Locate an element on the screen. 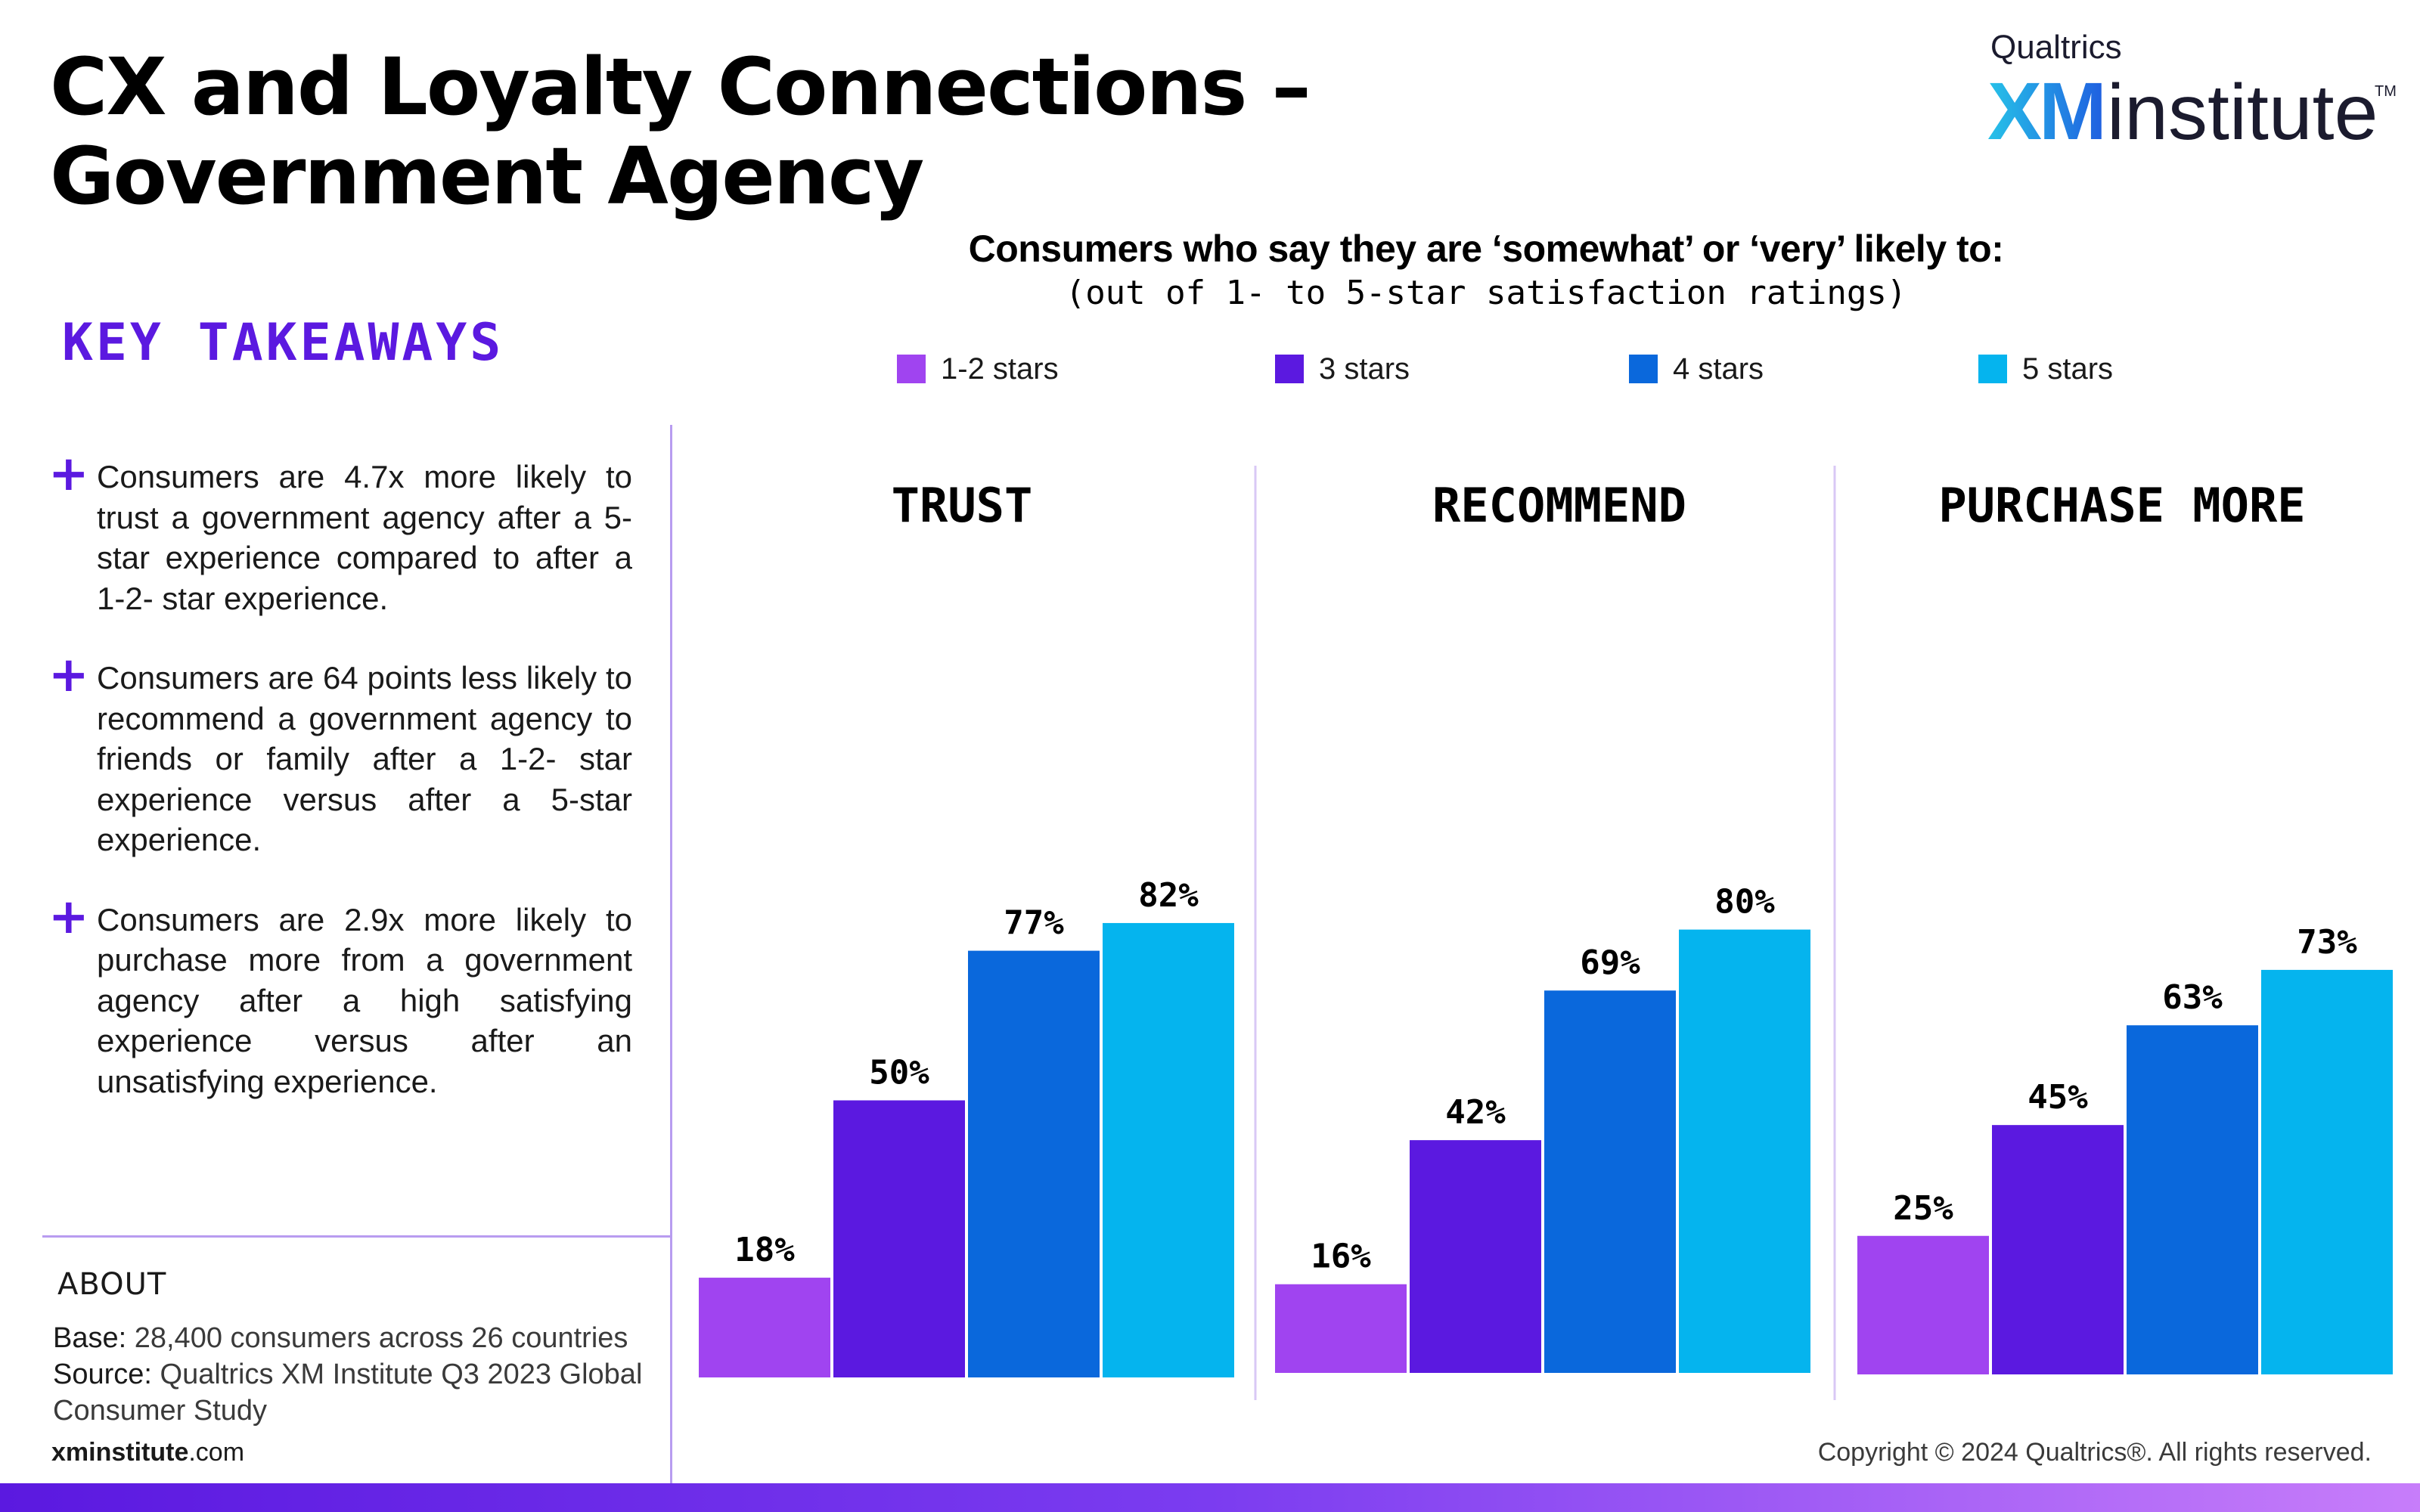  bar-value-label: 80% is located at coordinates (1745, 902).